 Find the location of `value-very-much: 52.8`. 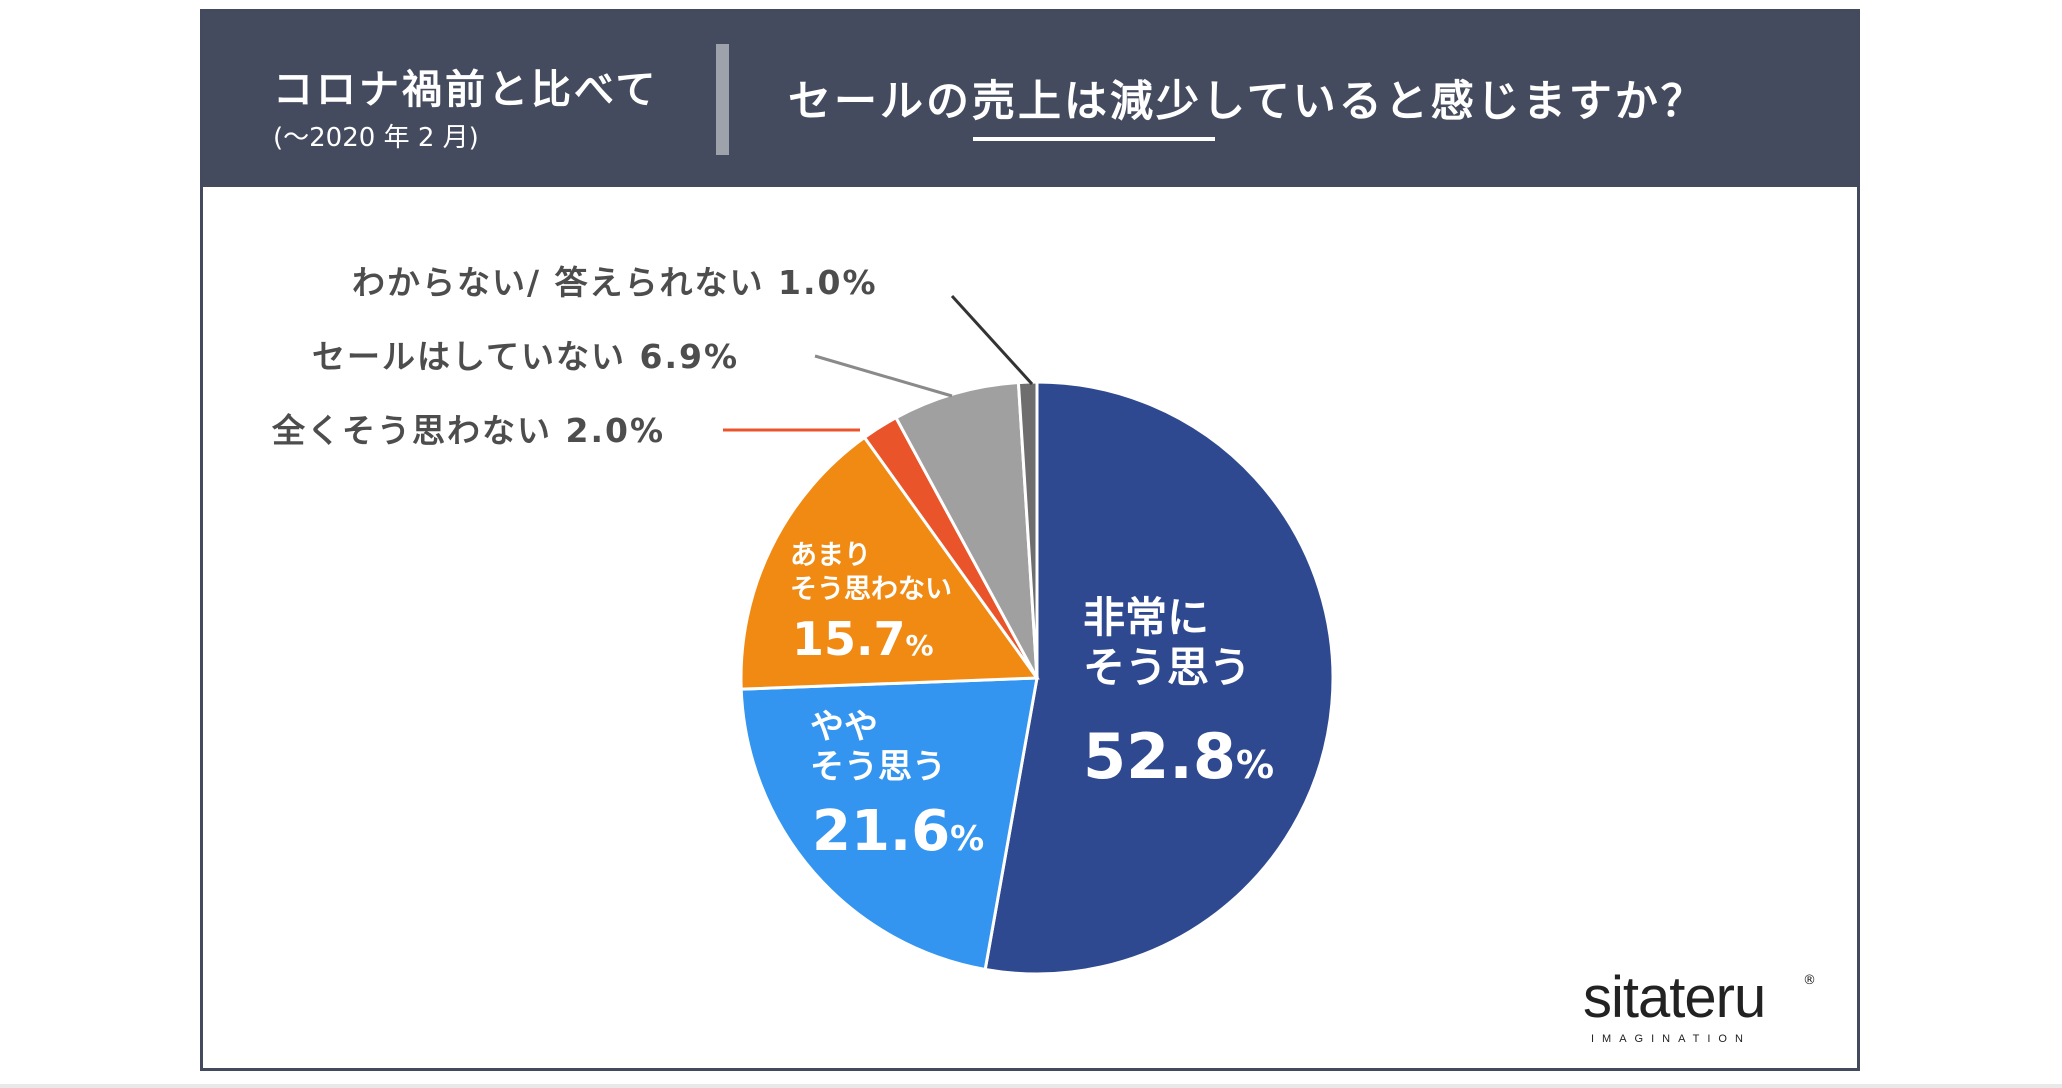

value-very-much: 52.8 is located at coordinates (1159, 756).